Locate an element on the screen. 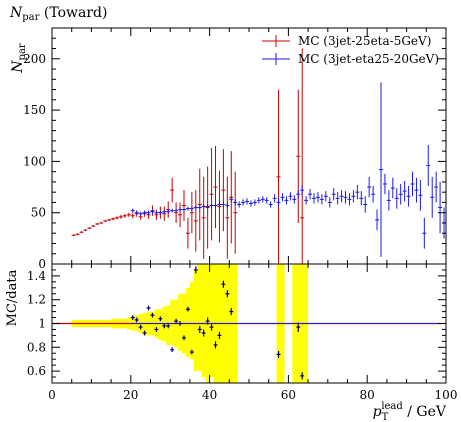  y-tick-label: 150 is located at coordinates (34, 110).